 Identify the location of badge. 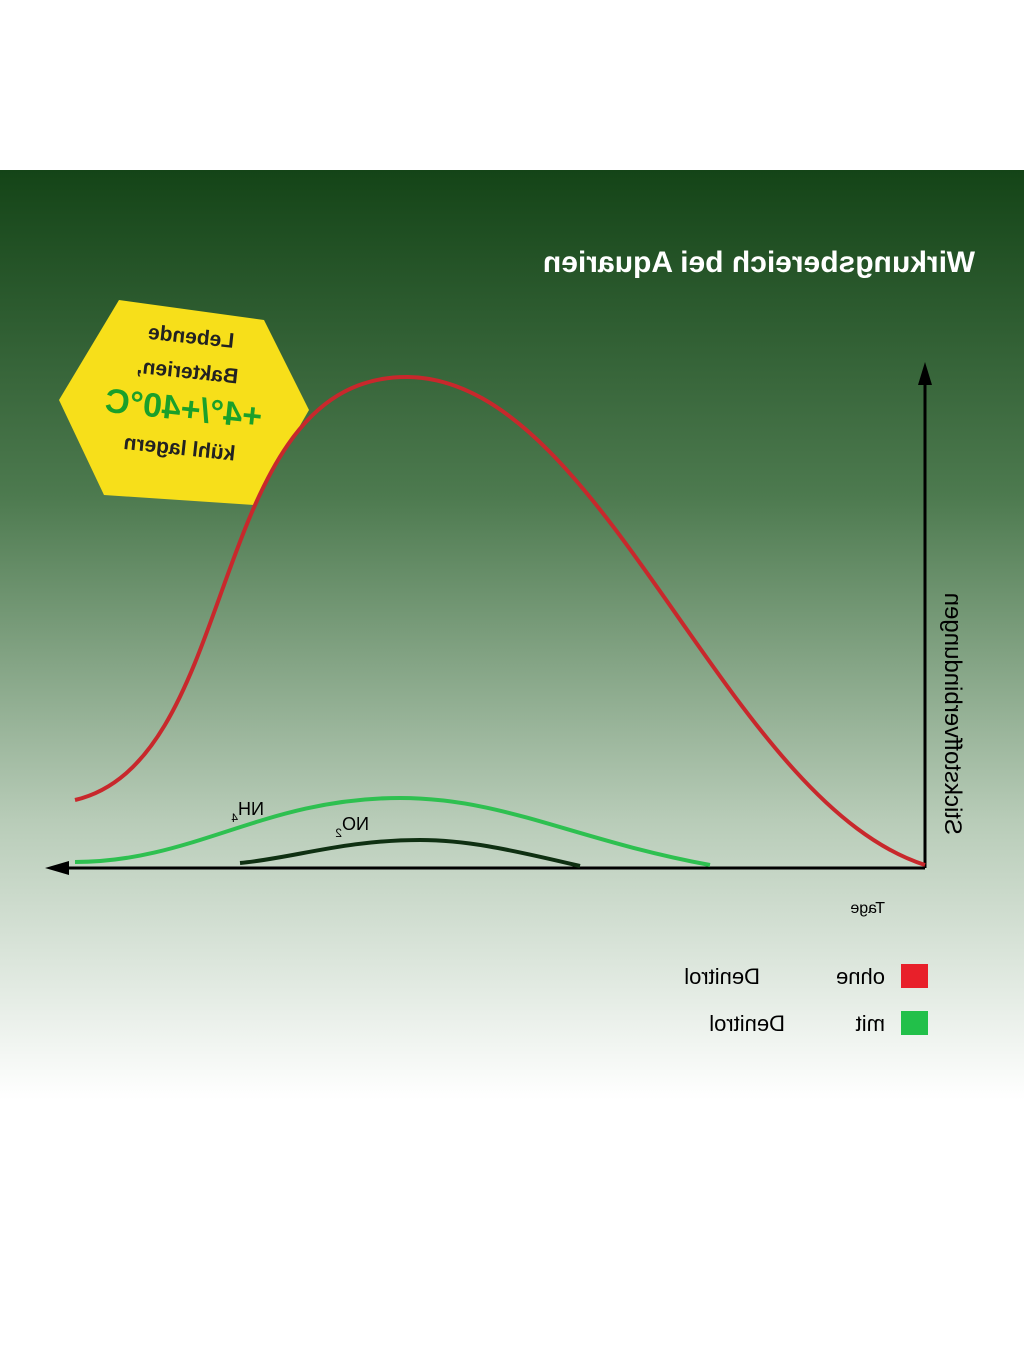
(184, 402).